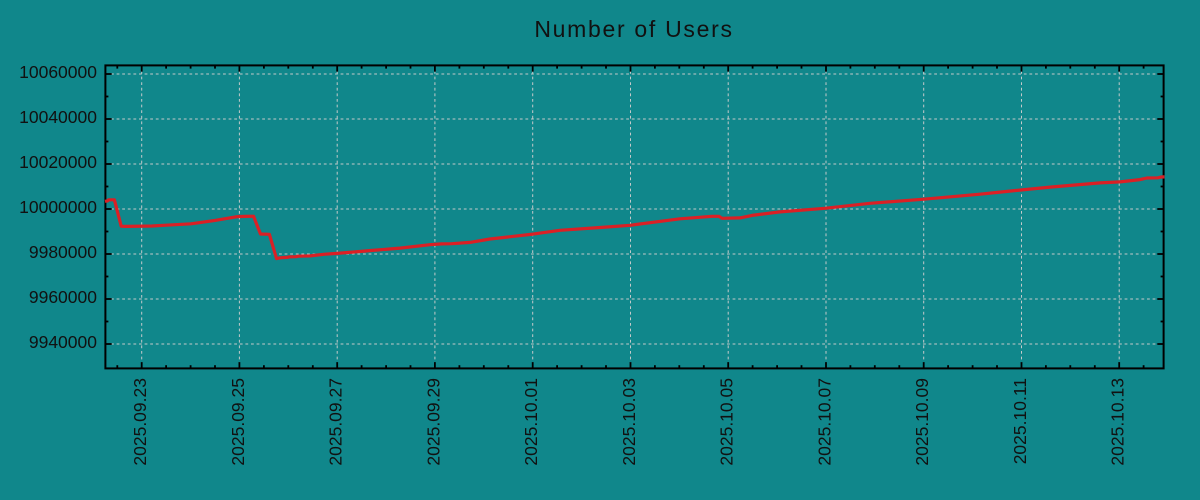 This screenshot has height=500, width=1200. Describe the element at coordinates (629, 422) in the screenshot. I see `svg-text: 2025.10.03` at that location.